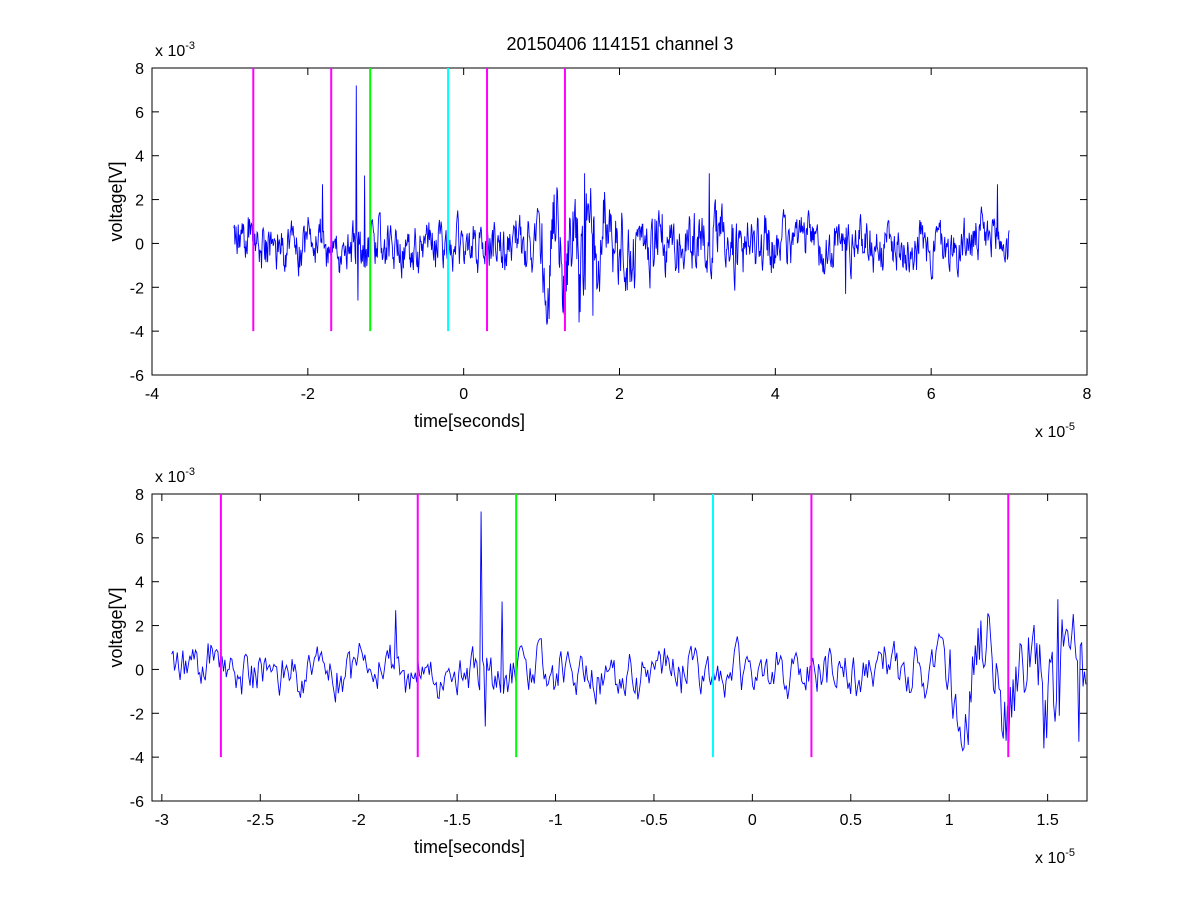 The width and height of the screenshot is (1200, 900). What do you see at coordinates (931, 394) in the screenshot?
I see `x-tick-label: 6` at bounding box center [931, 394].